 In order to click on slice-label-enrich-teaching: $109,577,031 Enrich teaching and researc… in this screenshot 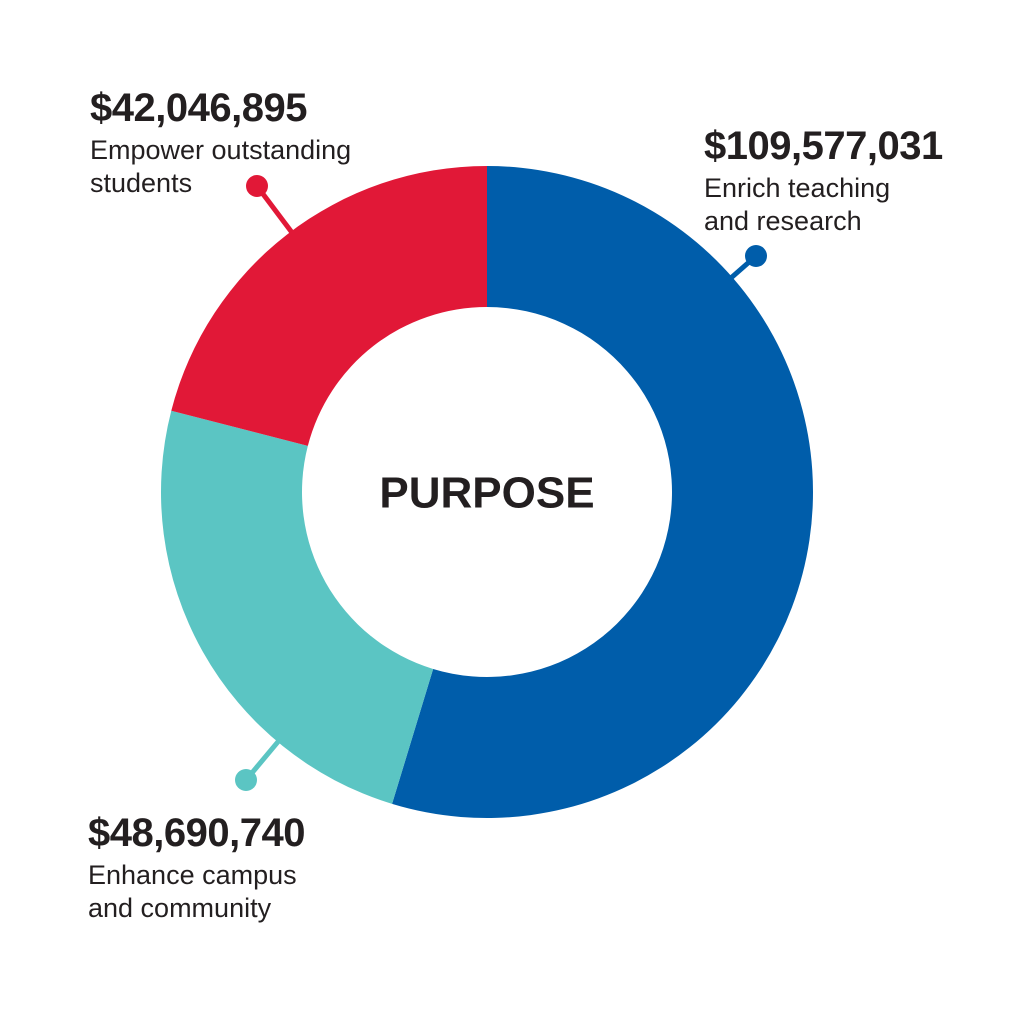, I will do `click(823, 182)`.